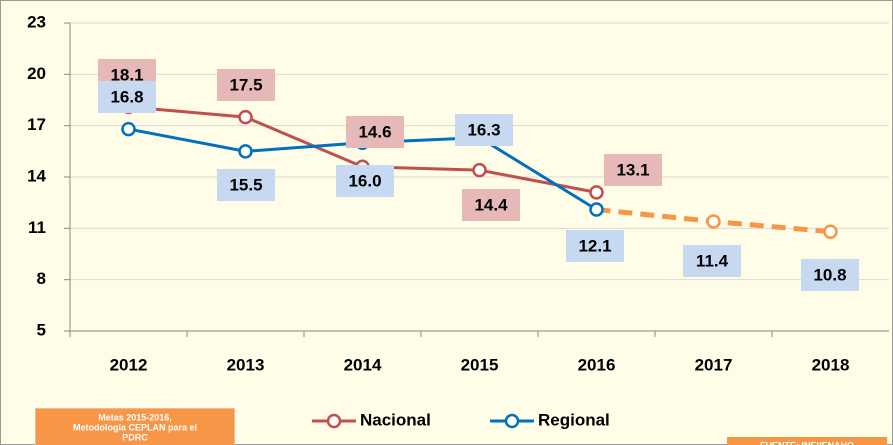  What do you see at coordinates (41, 329) in the screenshot?
I see `y-tick-label: 5` at bounding box center [41, 329].